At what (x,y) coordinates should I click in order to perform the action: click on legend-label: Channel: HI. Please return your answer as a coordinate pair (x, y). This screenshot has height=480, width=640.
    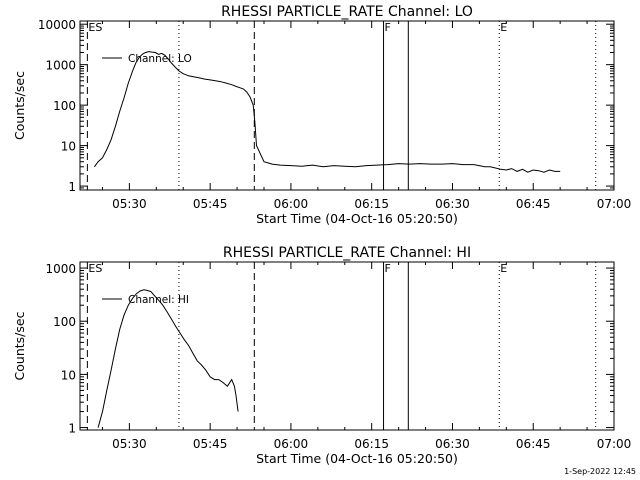
    Looking at the image, I should click on (158, 300).